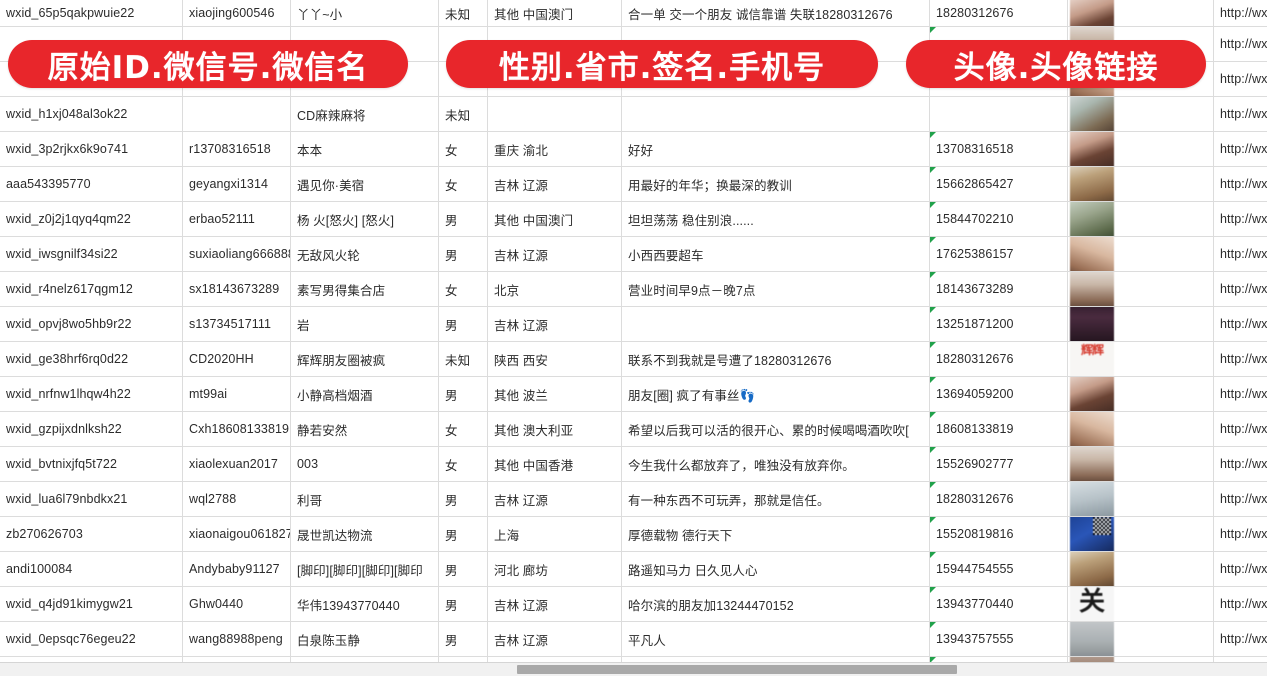 Image resolution: width=1267 pixels, height=676 pixels. Describe the element at coordinates (775, 569) in the screenshot. I see `cell-signature: 路遥知马力 日久见人心` at that location.